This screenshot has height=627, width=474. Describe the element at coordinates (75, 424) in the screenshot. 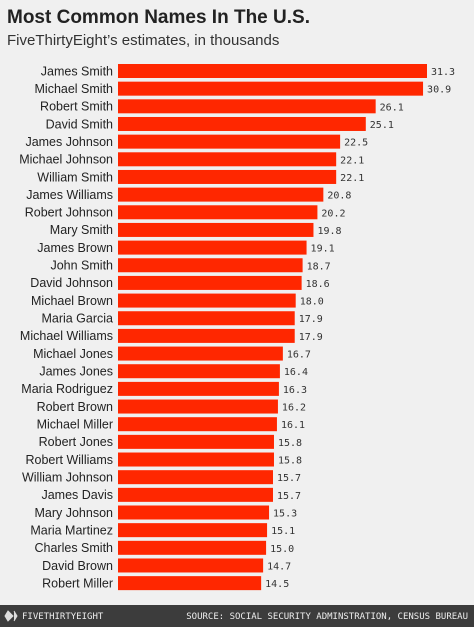

I see `category-label: Michael Miller` at that location.